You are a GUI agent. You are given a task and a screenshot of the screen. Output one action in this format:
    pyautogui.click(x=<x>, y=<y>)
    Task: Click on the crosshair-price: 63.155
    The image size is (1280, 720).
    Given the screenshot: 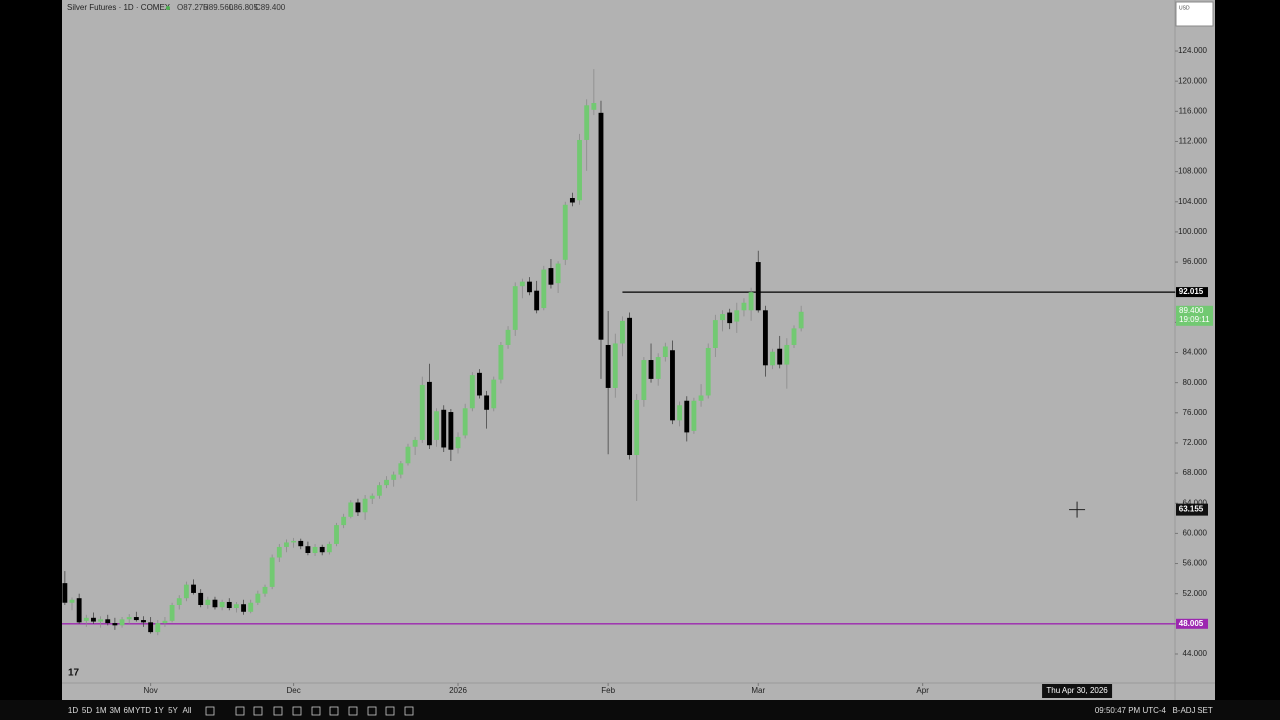 What is the action you would take?
    pyautogui.click(x=1191, y=509)
    